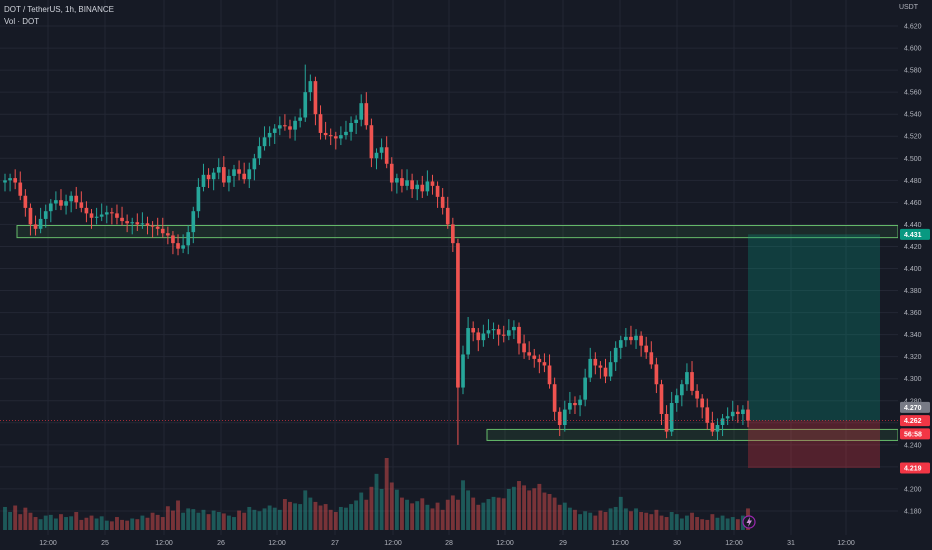  Describe the element at coordinates (913, 27) in the screenshot. I see `price-tick-label: 4.620` at that location.